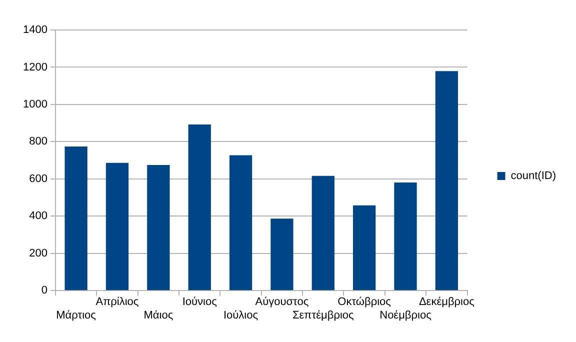  Describe the element at coordinates (38, 253) in the screenshot. I see `y-tick-label: 200` at that location.